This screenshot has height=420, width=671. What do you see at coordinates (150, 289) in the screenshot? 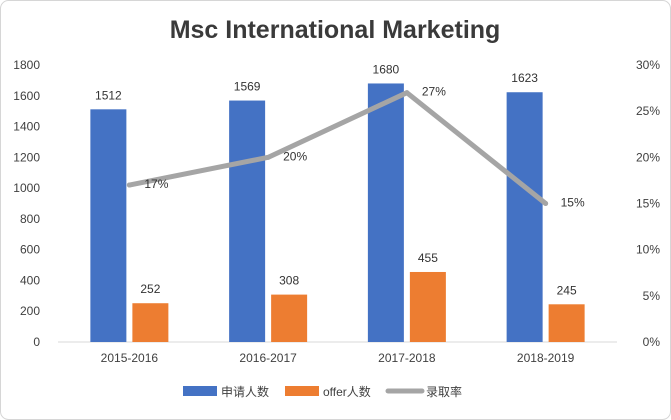
I see `bar-value-label: 252` at bounding box center [150, 289].